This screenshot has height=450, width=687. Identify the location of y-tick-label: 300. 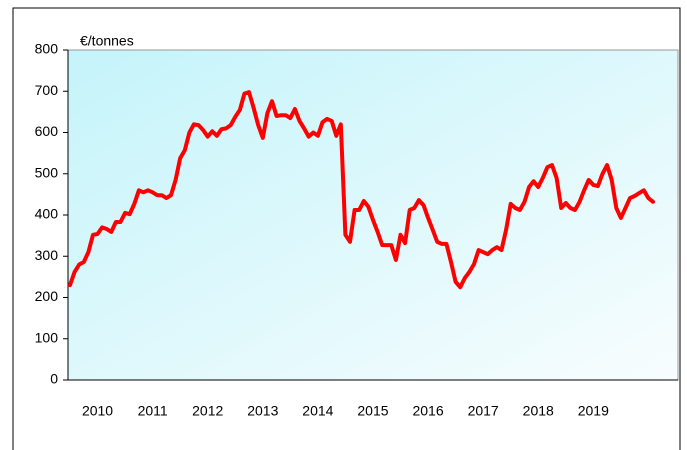
(47, 255).